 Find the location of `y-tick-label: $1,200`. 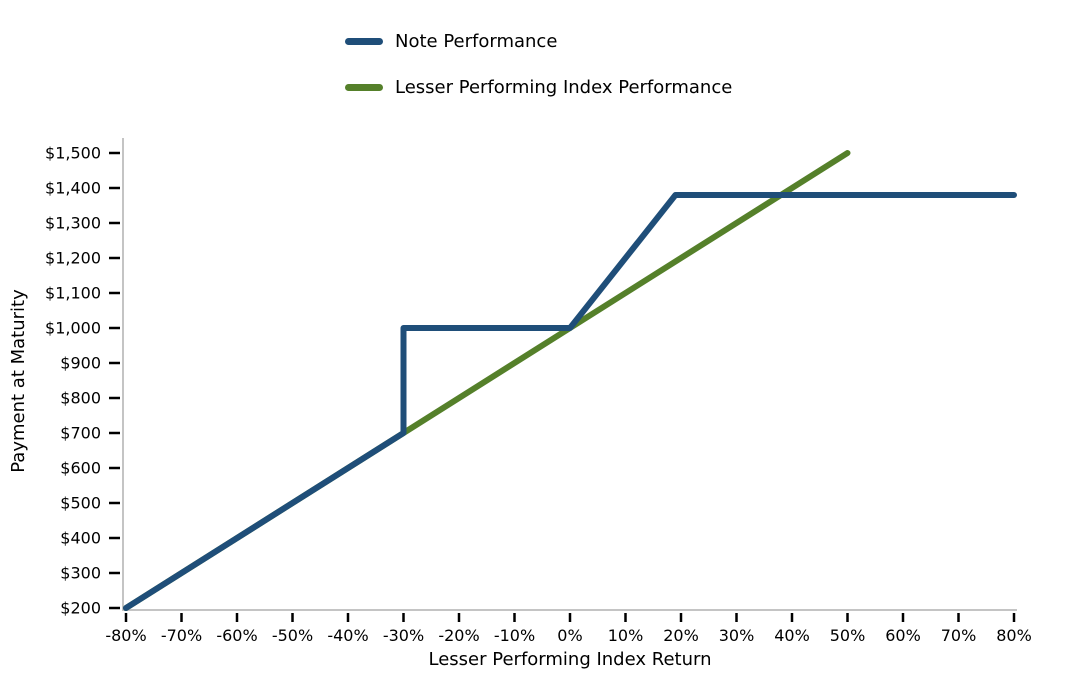

y-tick-label: $1,200 is located at coordinates (73, 258).